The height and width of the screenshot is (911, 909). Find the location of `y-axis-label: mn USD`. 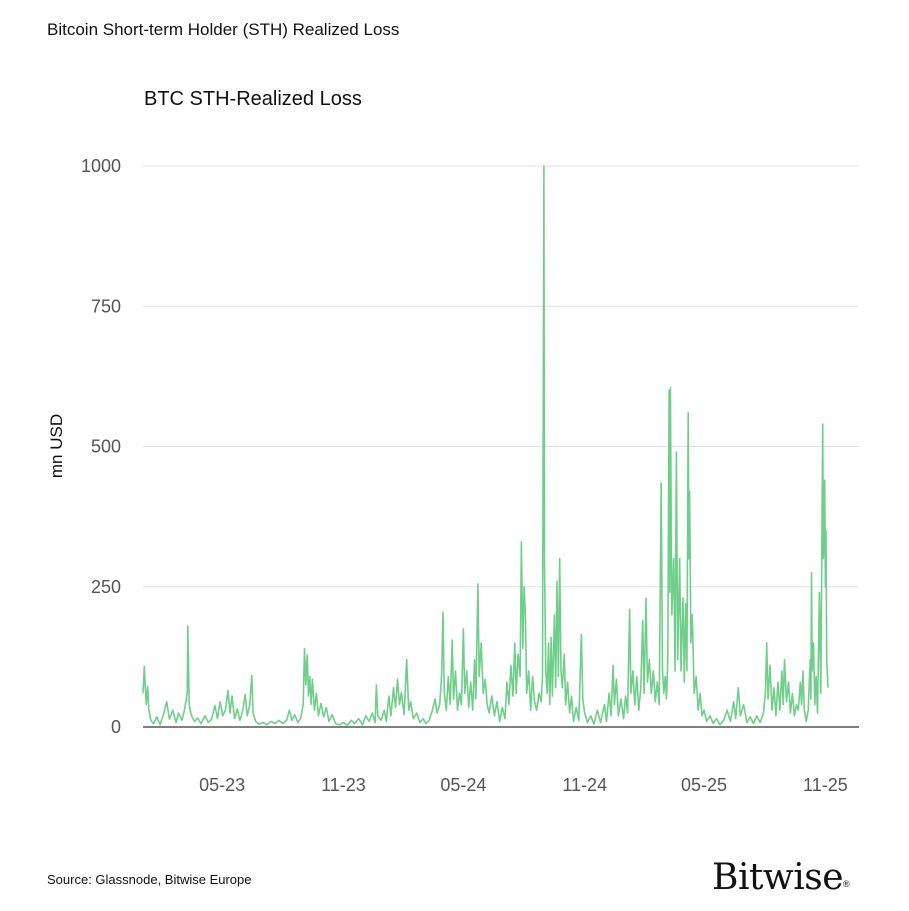

y-axis-label: mn USD is located at coordinates (56, 446).